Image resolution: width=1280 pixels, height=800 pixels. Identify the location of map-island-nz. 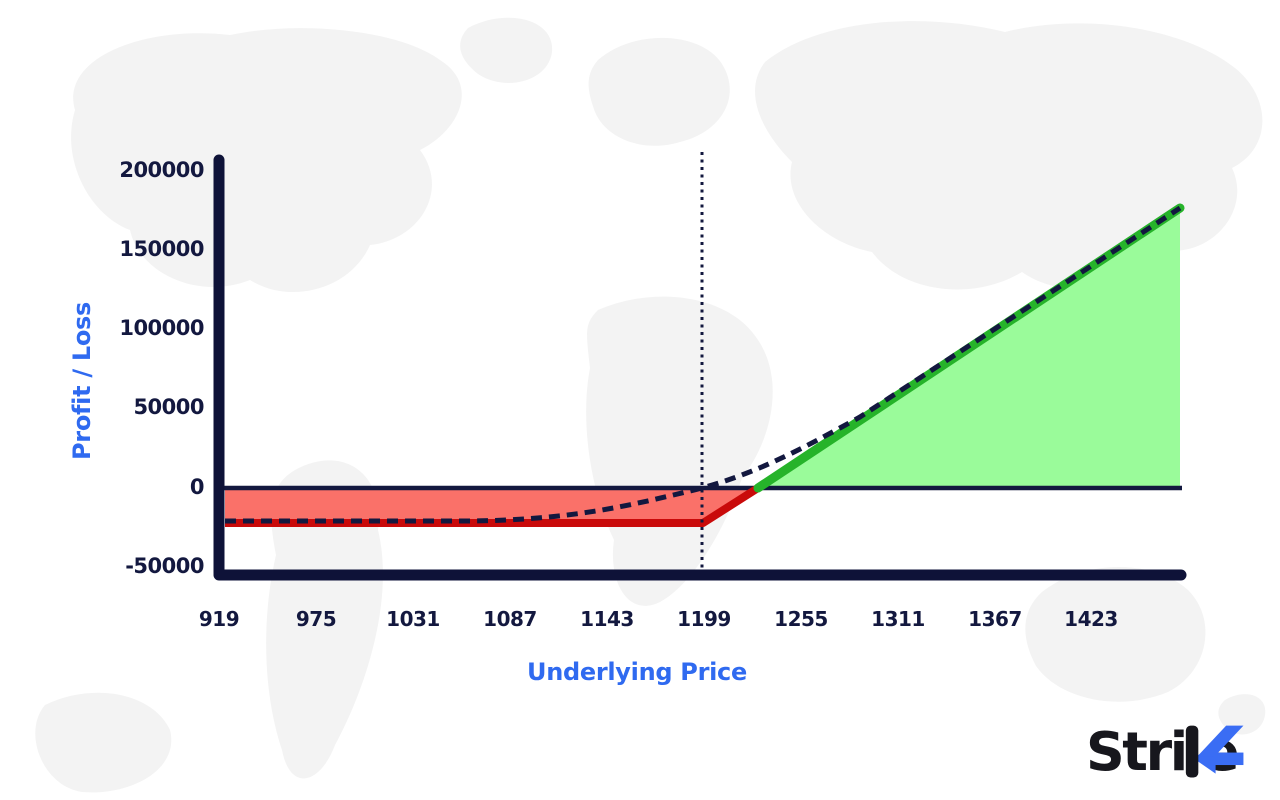
(1242, 714).